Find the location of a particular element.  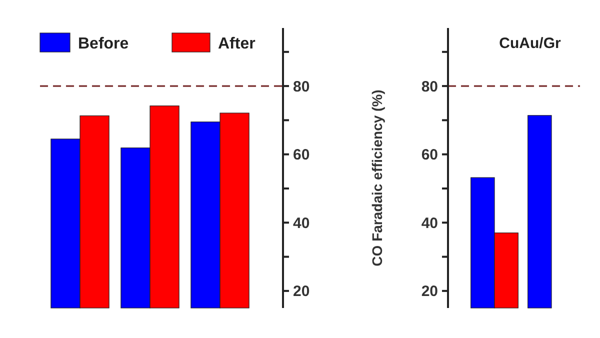

legend-label: Before is located at coordinates (103, 44).